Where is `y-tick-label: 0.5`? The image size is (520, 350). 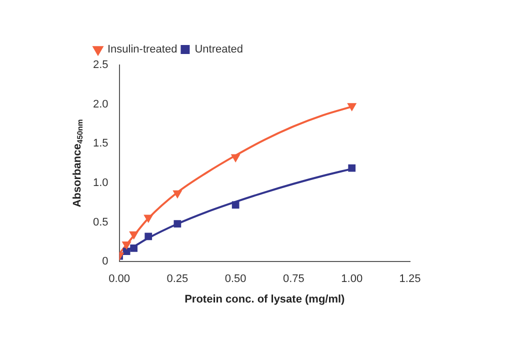 y-tick-label: 0.5 is located at coordinates (100, 222).